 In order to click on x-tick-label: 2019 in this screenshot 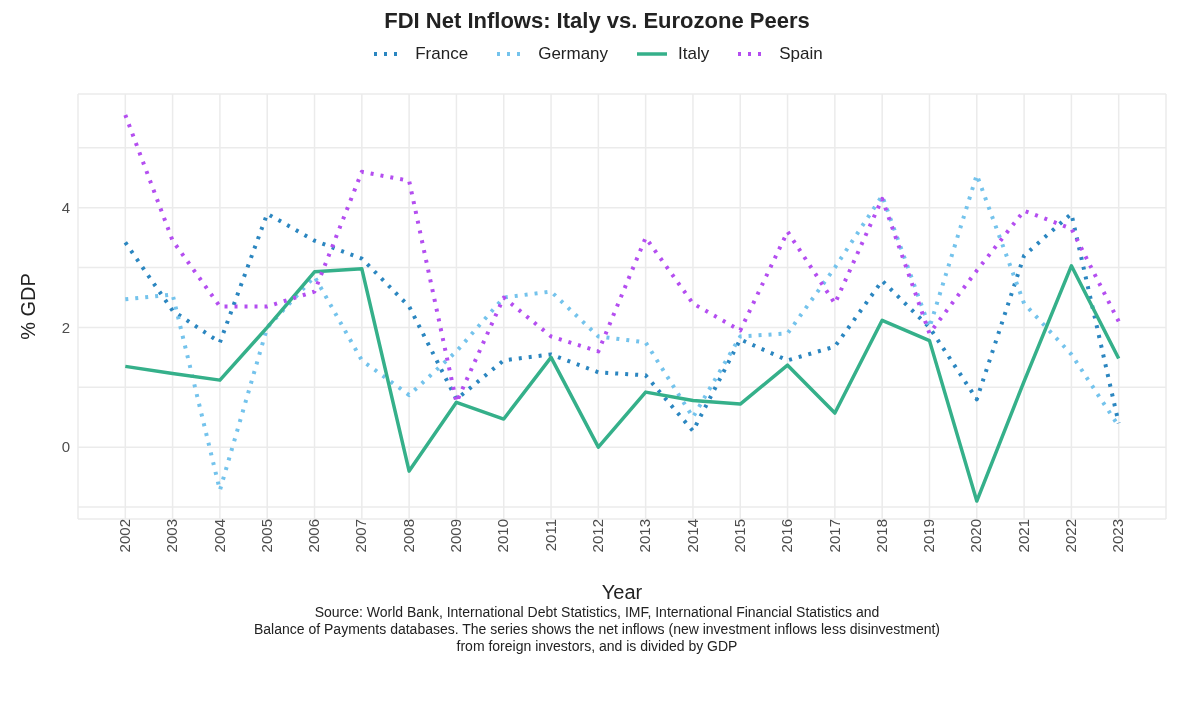, I will do `click(929, 536)`.